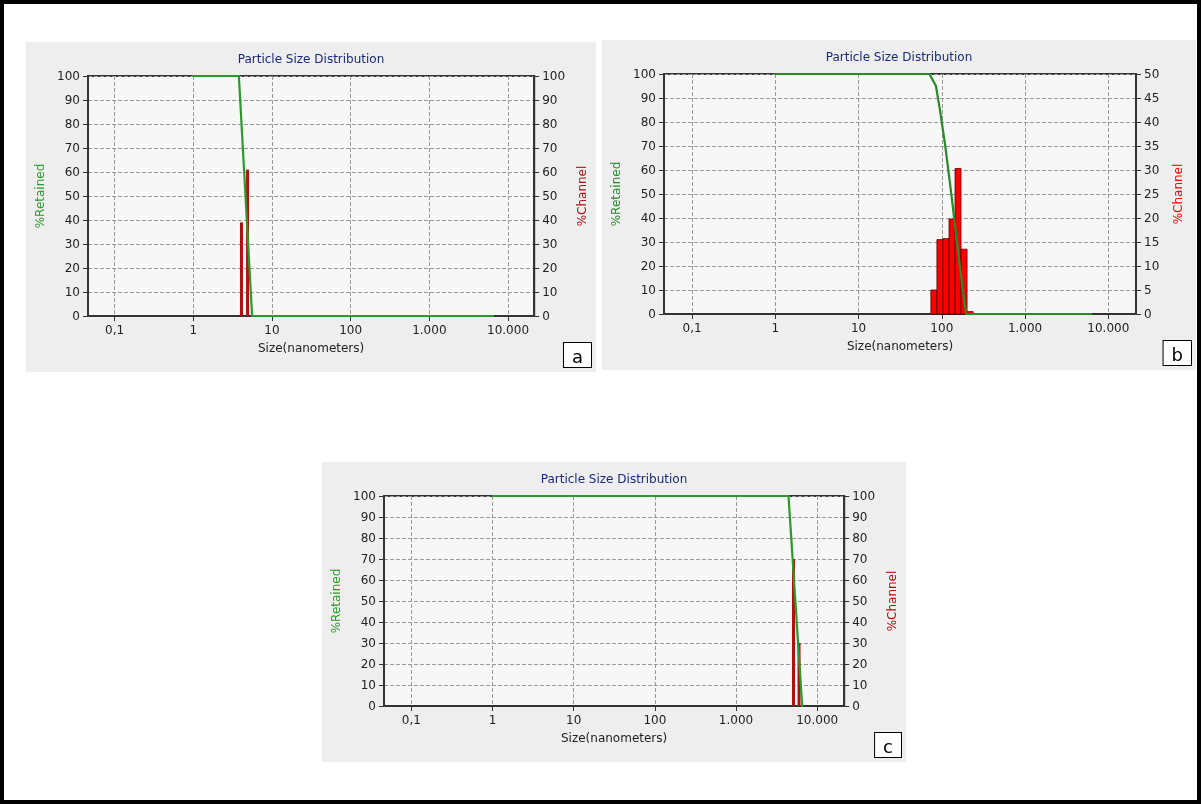 This screenshot has height=804, width=1201. What do you see at coordinates (1152, 146) in the screenshot?
I see `y2-tick-label: 35` at bounding box center [1152, 146].